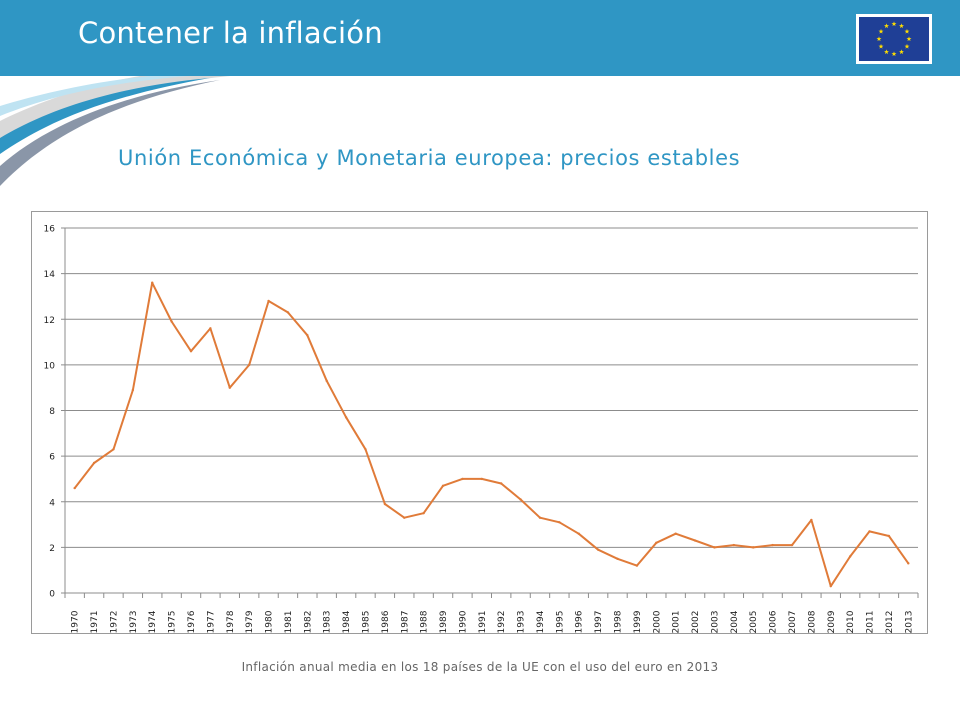 The height and width of the screenshot is (720, 960). What do you see at coordinates (483, 622) in the screenshot?
I see `x-tick-label: 1991` at bounding box center [483, 622].